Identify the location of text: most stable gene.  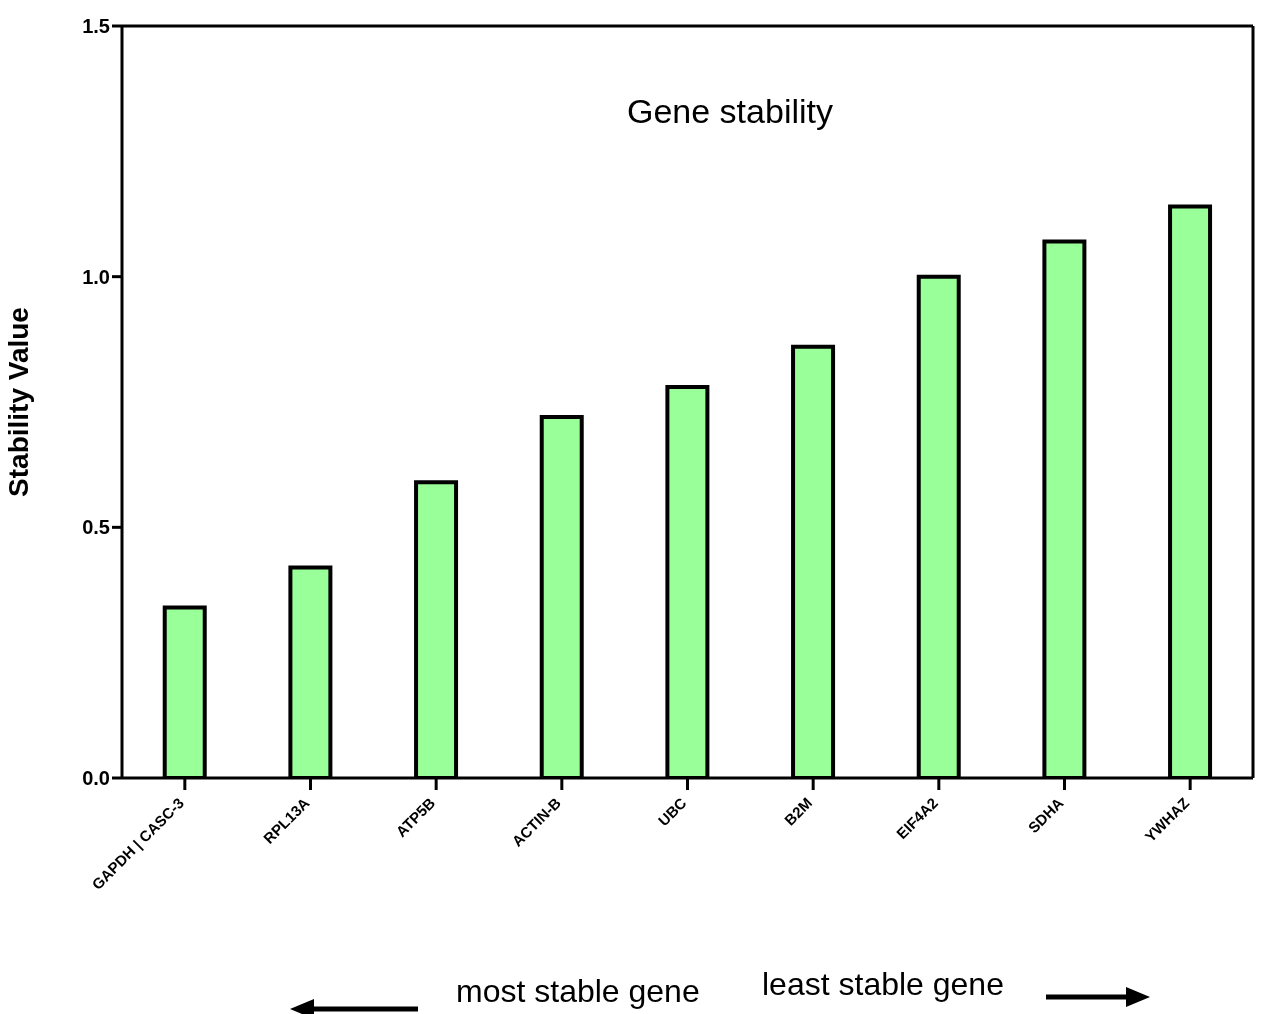
(578, 991).